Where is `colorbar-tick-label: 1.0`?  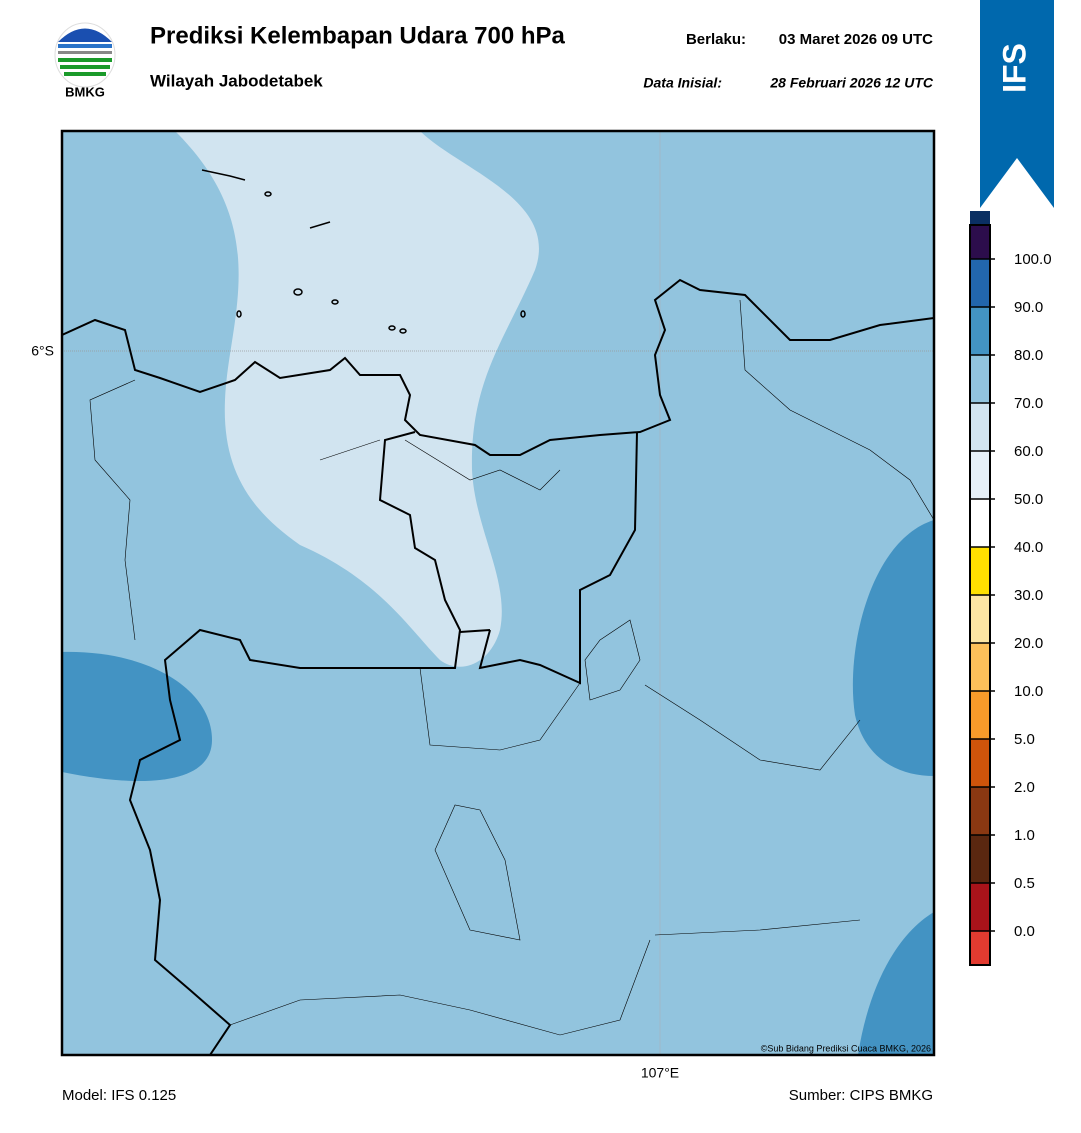
colorbar-tick-label: 1.0 is located at coordinates (1024, 835).